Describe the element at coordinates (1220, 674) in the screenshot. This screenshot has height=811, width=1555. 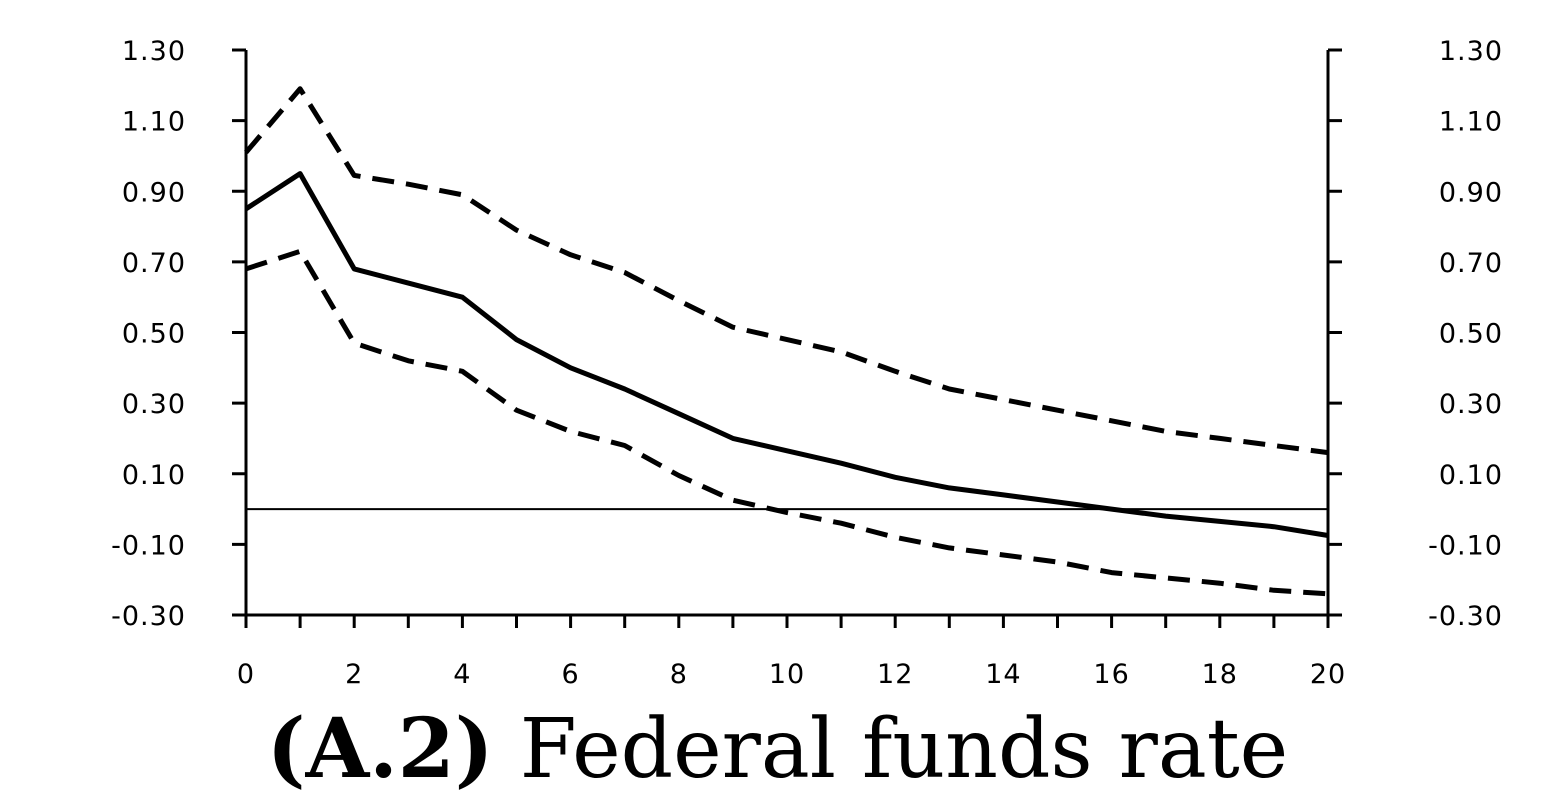
I see `x-tick-label: 18` at that location.